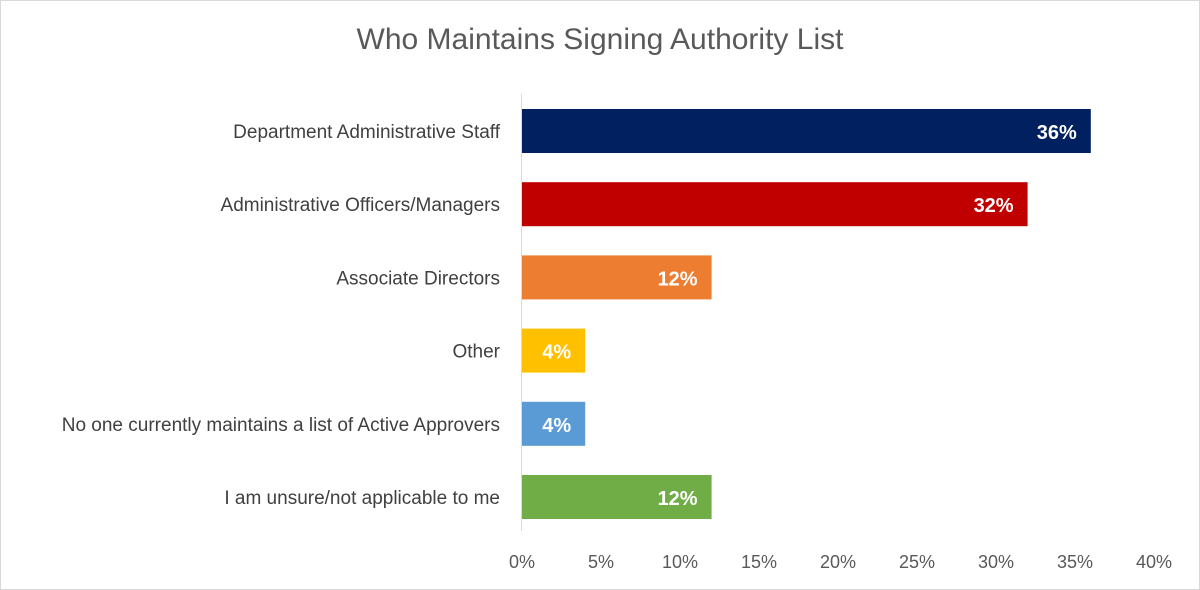 This screenshot has width=1200, height=590. I want to click on x-tick-label: 0%, so click(522, 562).